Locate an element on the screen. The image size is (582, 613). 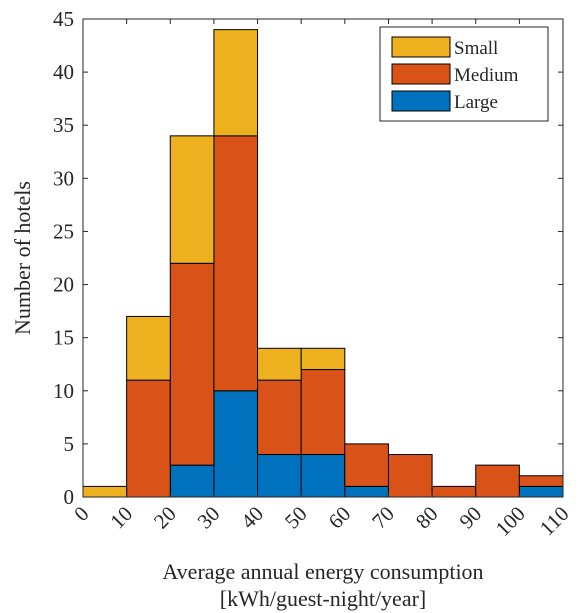
x-tick-label: 10 is located at coordinates (121, 518).